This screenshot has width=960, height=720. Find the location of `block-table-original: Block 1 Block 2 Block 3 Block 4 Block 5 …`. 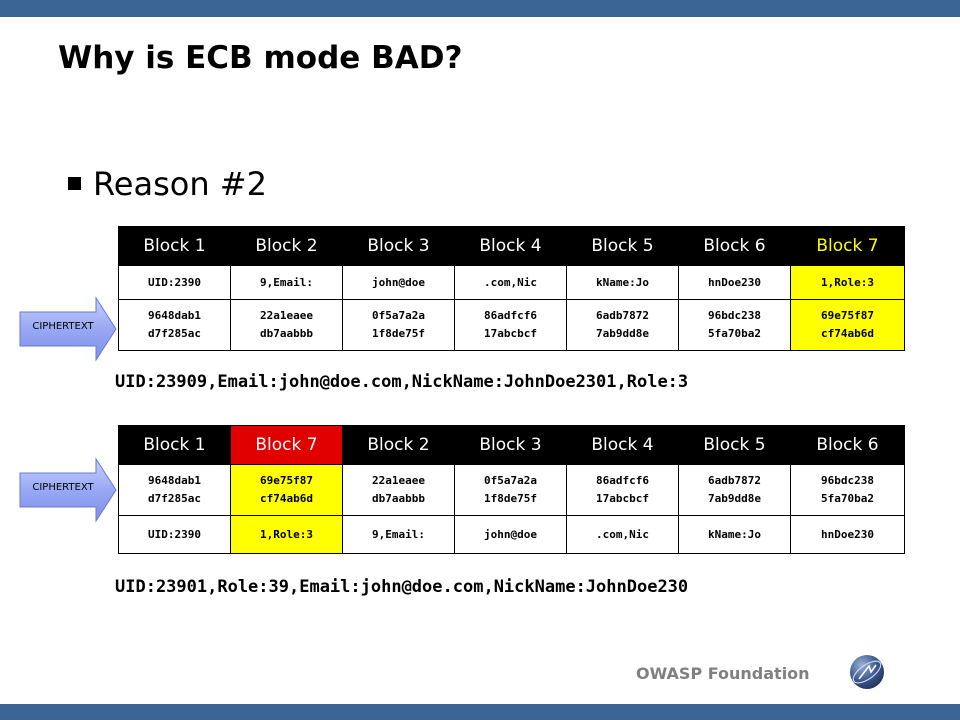

block-table-original: Block 1 Block 2 Block 3 Block 4 Block 5 … is located at coordinates (511, 288).